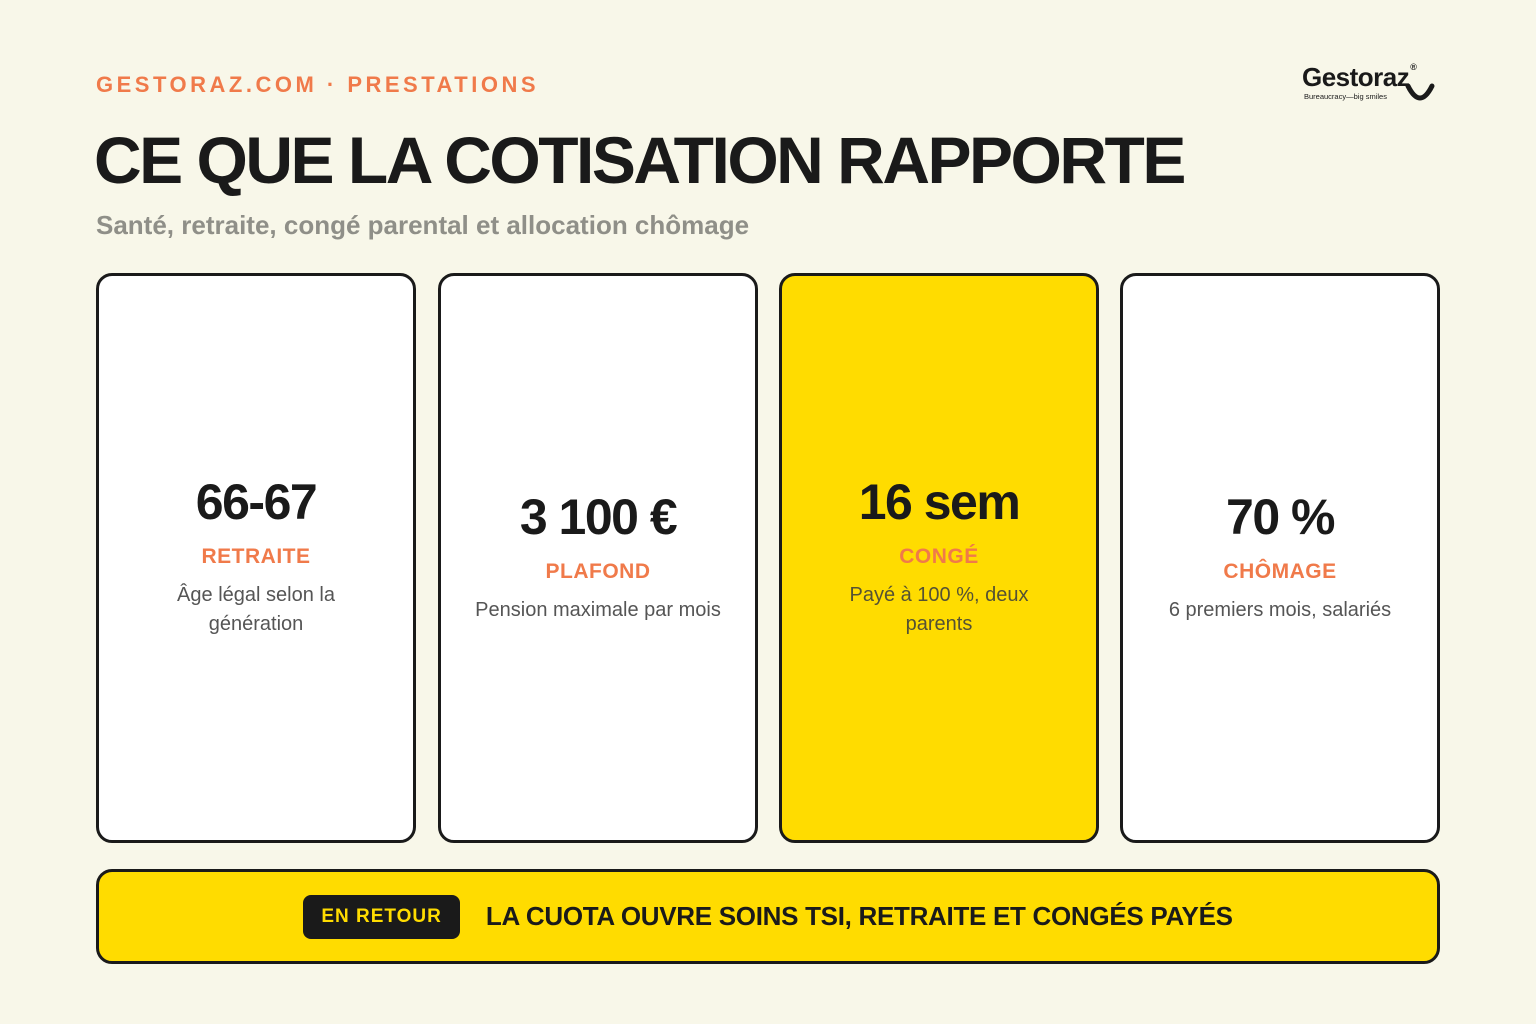 This screenshot has width=1536, height=1024. Describe the element at coordinates (256, 609) in the screenshot. I see `card-description: Âge légal selon la génération` at that location.